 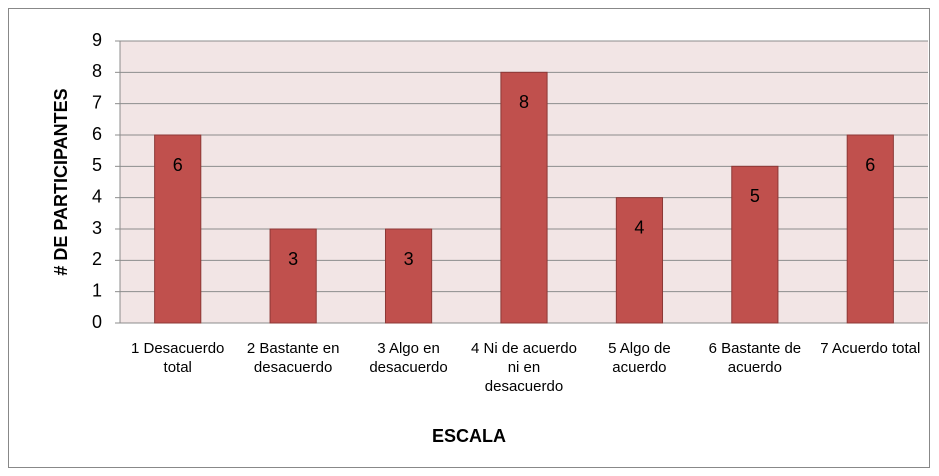 What do you see at coordinates (97, 322) in the screenshot?
I see `y-tick-label: 0` at bounding box center [97, 322].